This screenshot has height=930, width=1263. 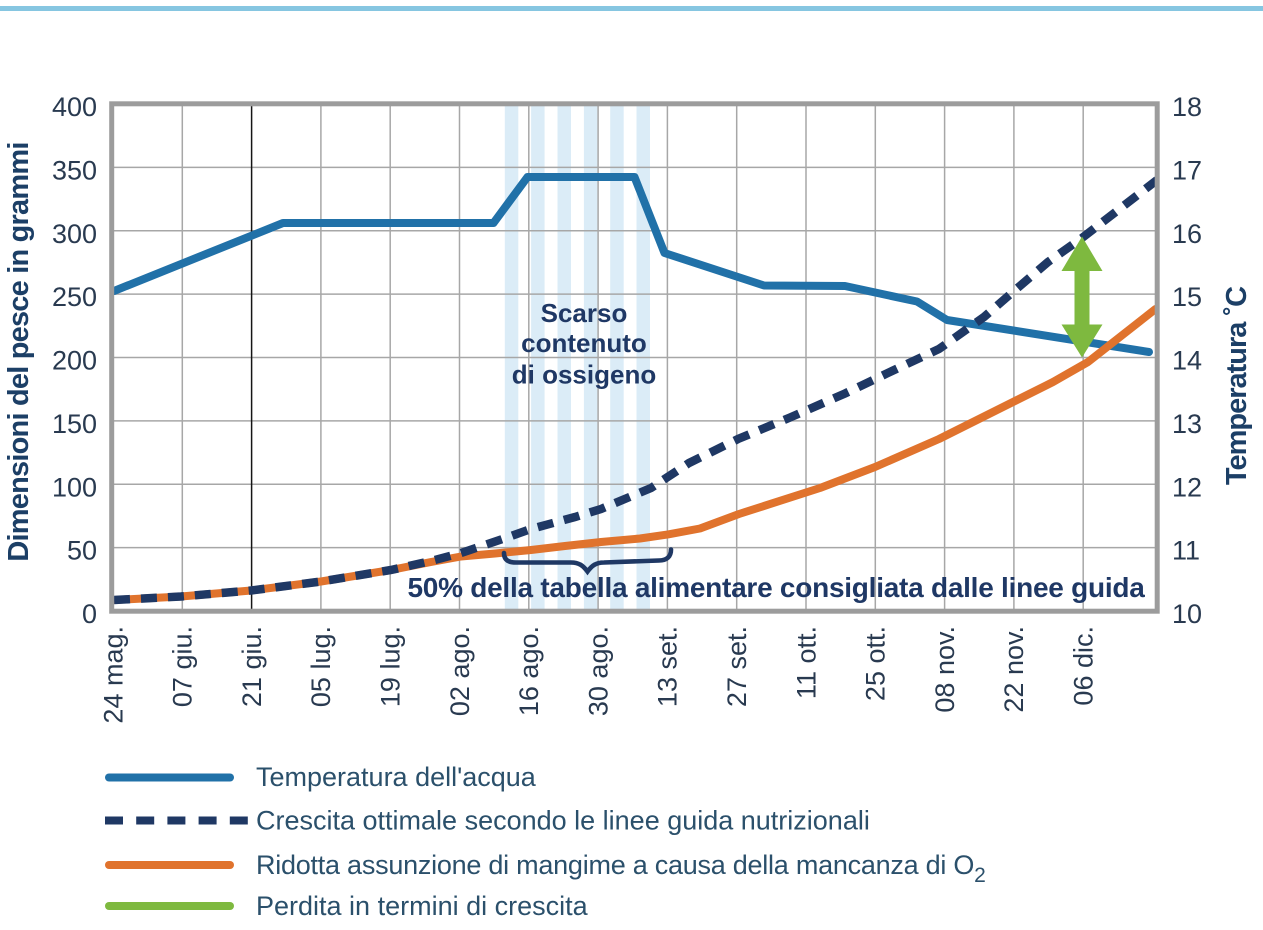 I want to click on svg-text: 10, so click(x=1187, y=614).